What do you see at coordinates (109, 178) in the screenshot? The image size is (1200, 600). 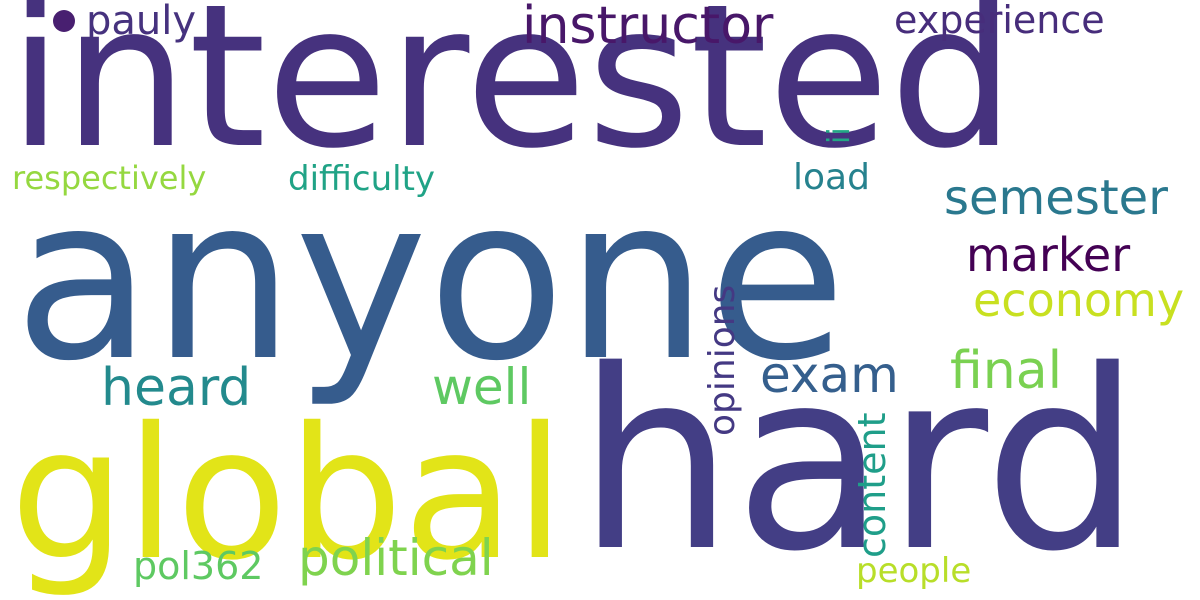 I see `word-respectively: respectively` at bounding box center [109, 178].